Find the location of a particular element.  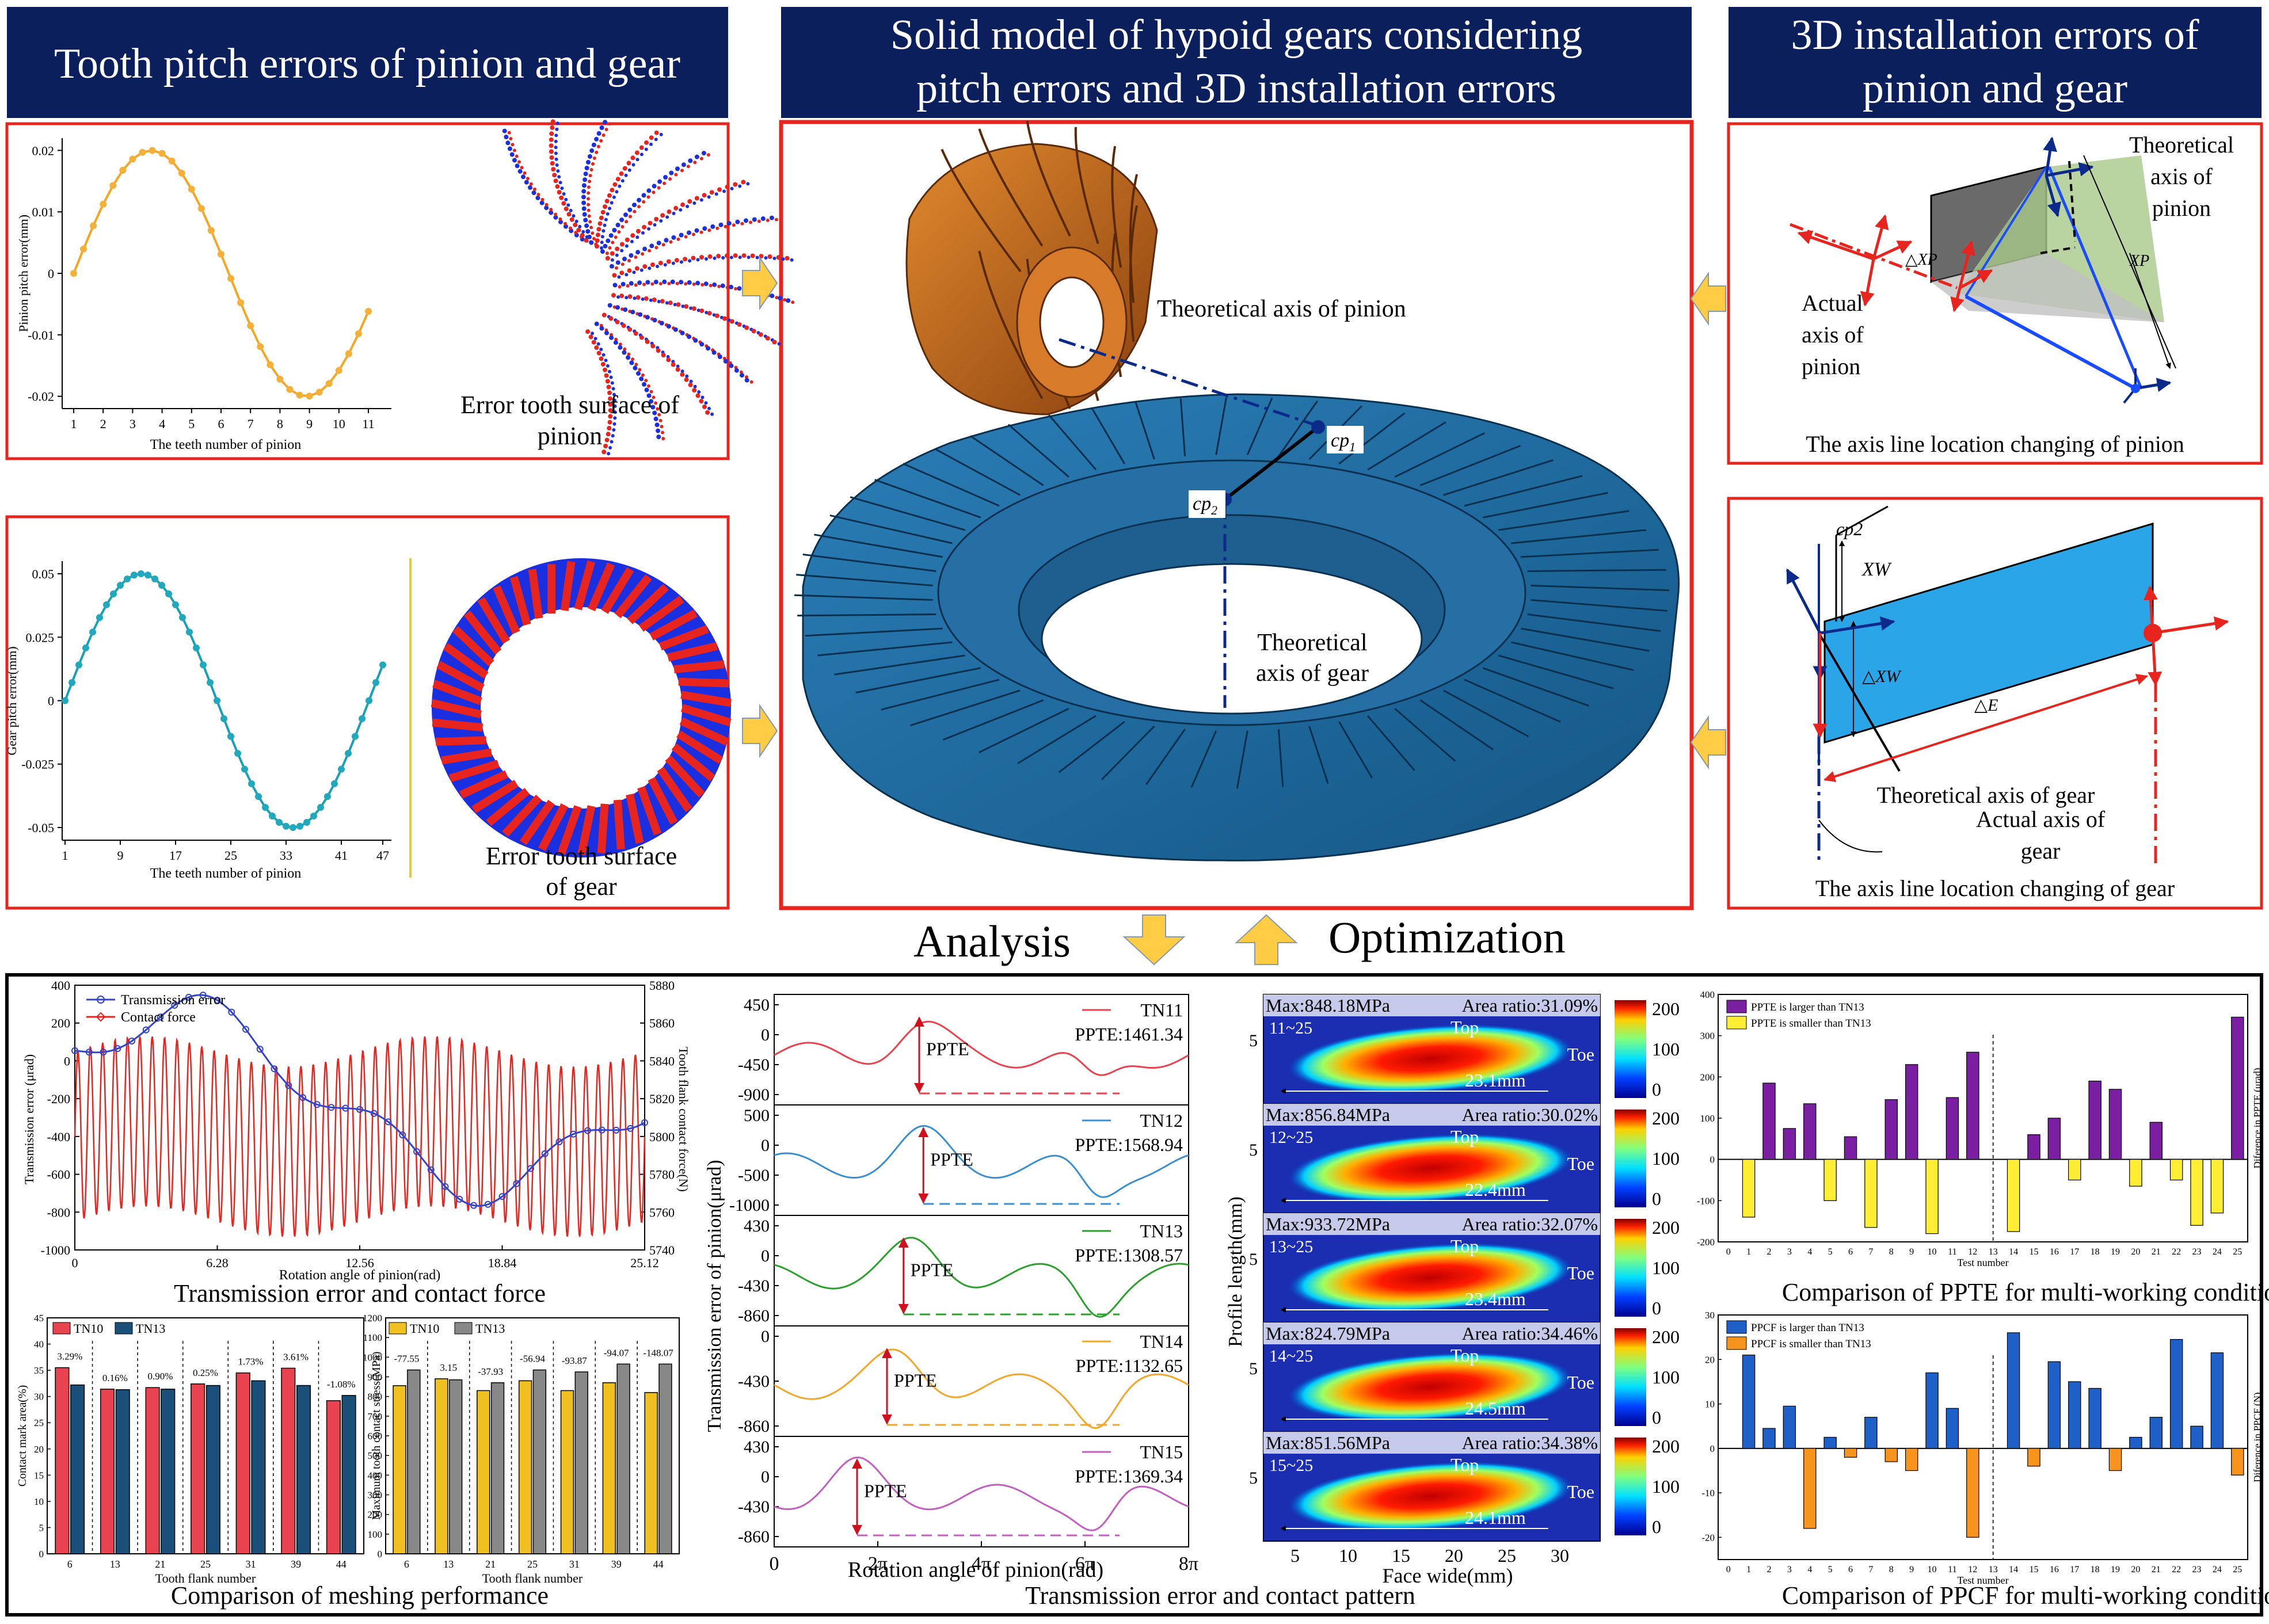

contact-header-band is located at coordinates (1431, 1224).